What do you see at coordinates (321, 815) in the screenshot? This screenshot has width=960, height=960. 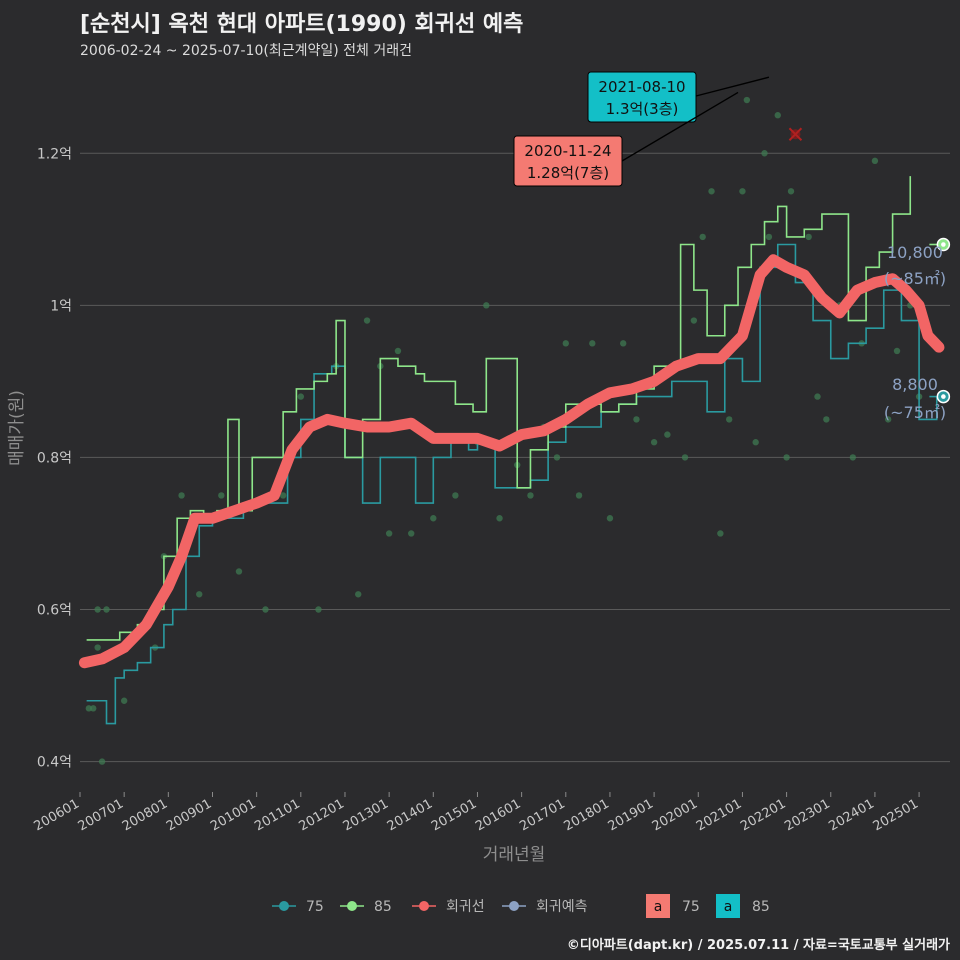 I see `x-tick-label: 201201` at bounding box center [321, 815].